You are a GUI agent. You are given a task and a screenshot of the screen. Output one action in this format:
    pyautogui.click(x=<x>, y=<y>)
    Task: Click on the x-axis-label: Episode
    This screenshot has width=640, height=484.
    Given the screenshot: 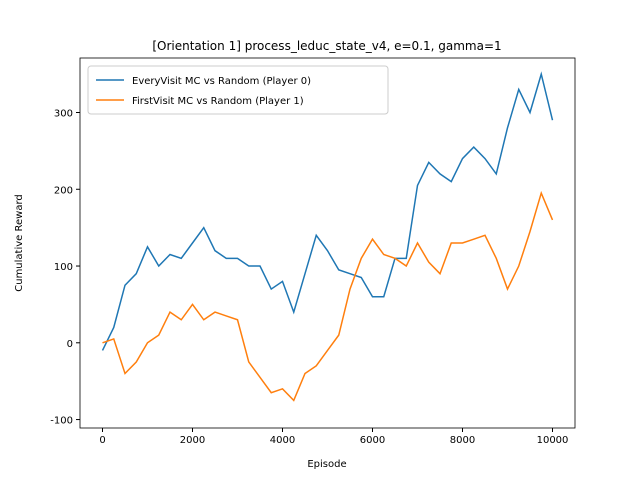 What is the action you would take?
    pyautogui.click(x=326, y=464)
    